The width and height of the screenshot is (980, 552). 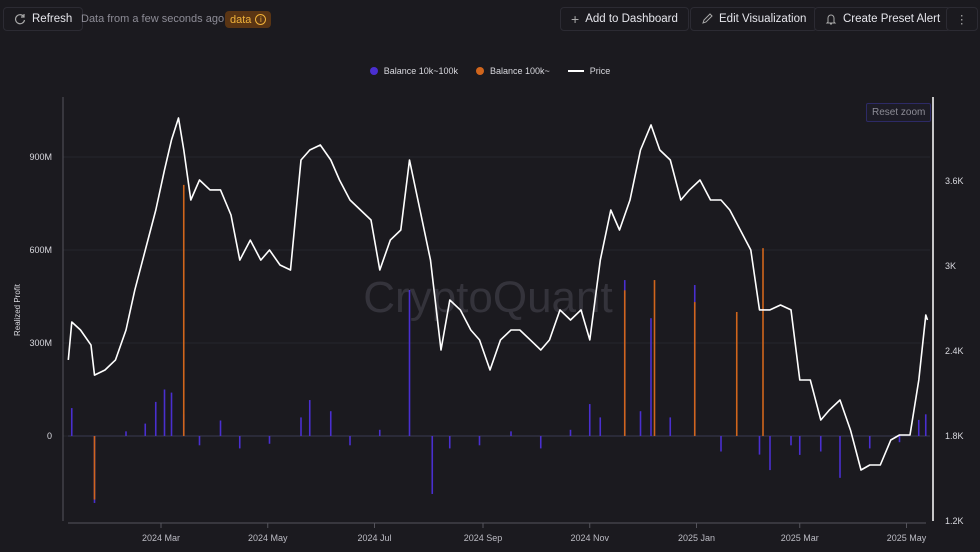 I want to click on more-options-button: ⋮, so click(x=962, y=19).